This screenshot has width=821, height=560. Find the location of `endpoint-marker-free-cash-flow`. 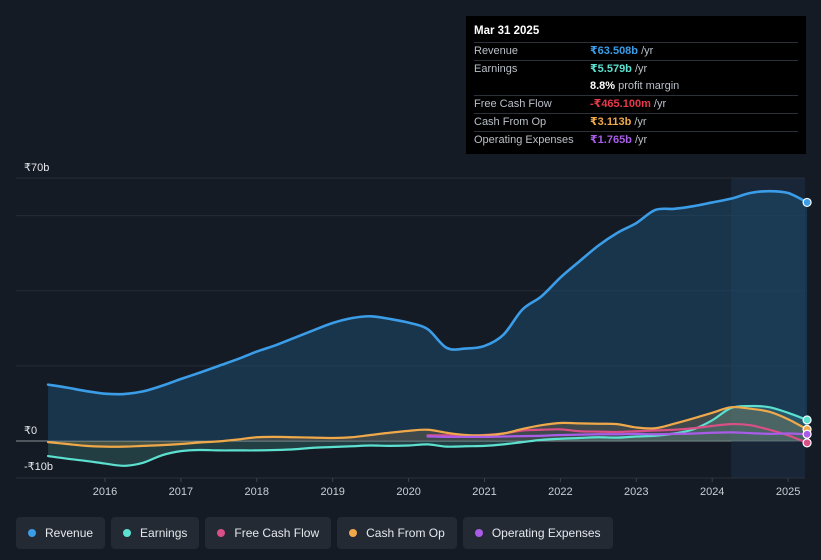

endpoint-marker-free-cash-flow is located at coordinates (807, 443).